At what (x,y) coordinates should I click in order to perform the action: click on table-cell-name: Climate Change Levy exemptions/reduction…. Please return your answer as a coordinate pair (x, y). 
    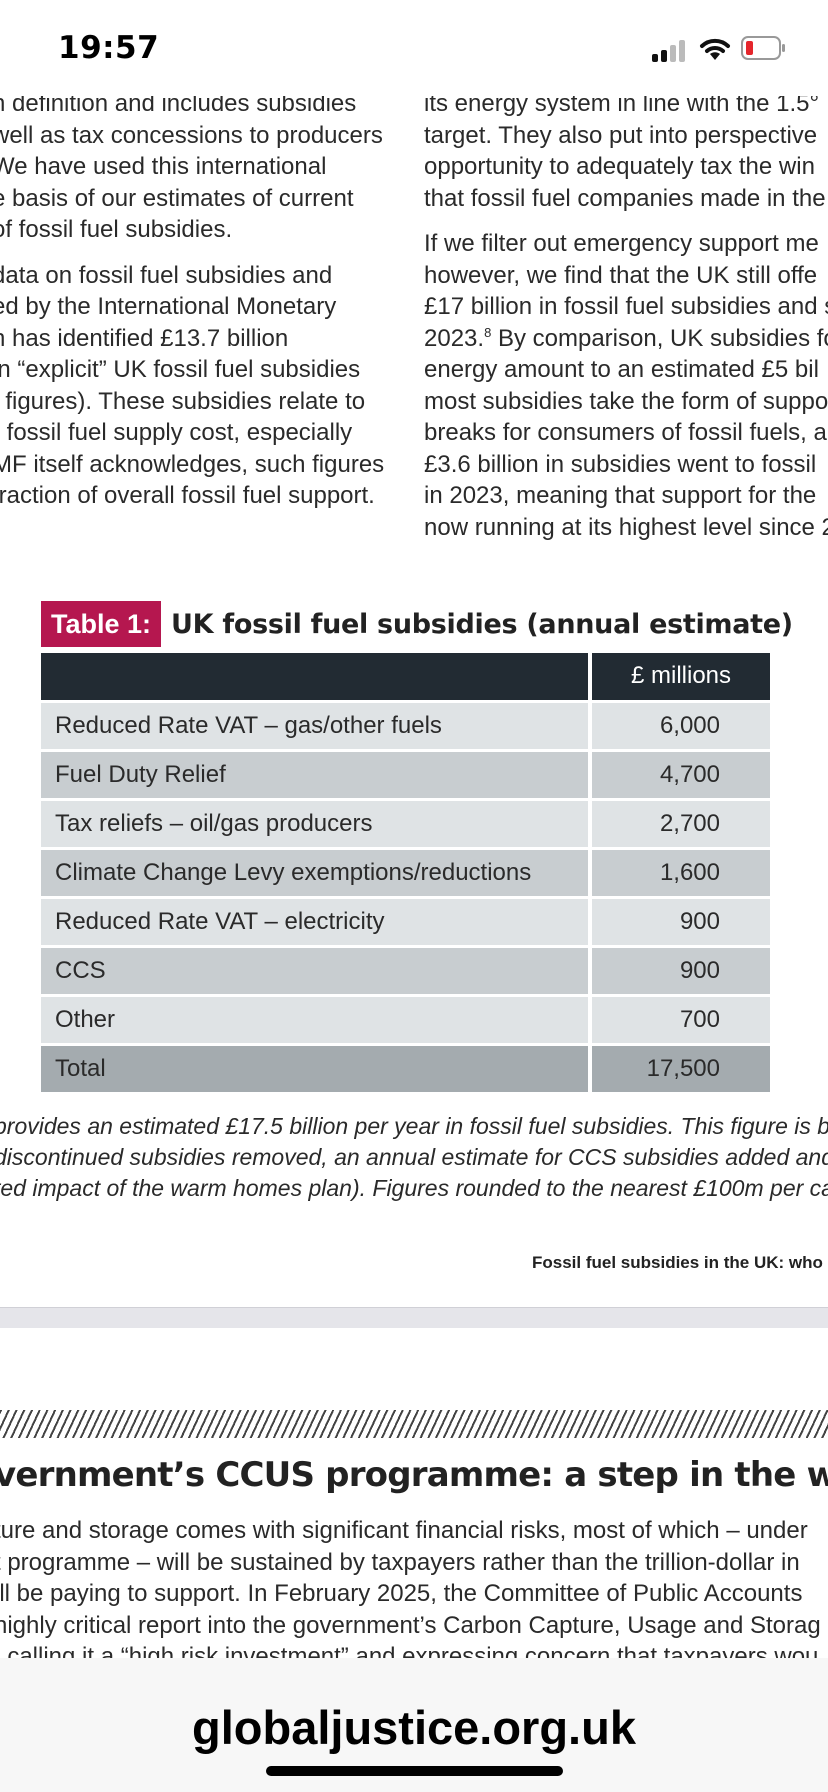
    Looking at the image, I should click on (314, 873).